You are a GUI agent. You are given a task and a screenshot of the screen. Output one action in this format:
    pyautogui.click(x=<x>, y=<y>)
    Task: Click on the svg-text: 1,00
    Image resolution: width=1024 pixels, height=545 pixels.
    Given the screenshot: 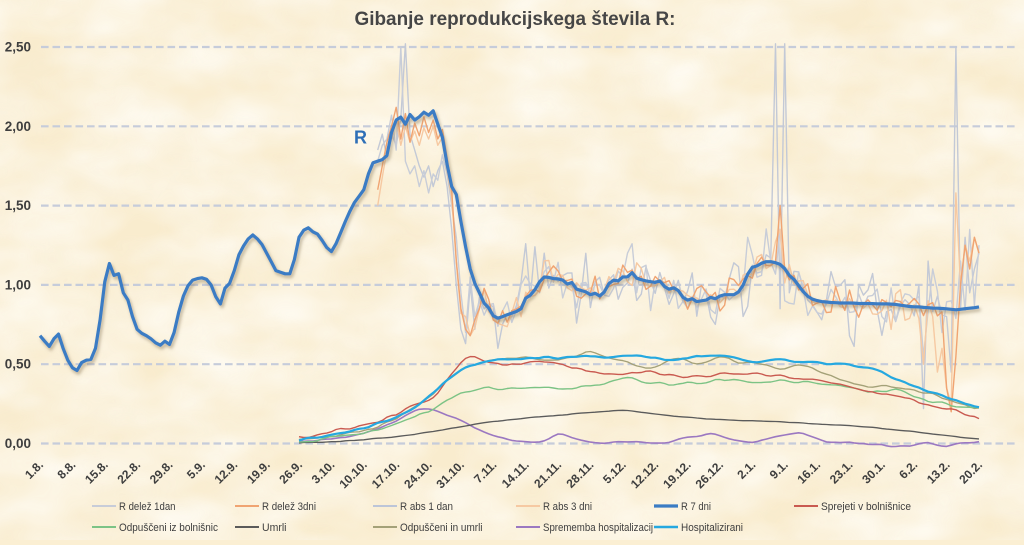 What is the action you would take?
    pyautogui.click(x=18, y=284)
    